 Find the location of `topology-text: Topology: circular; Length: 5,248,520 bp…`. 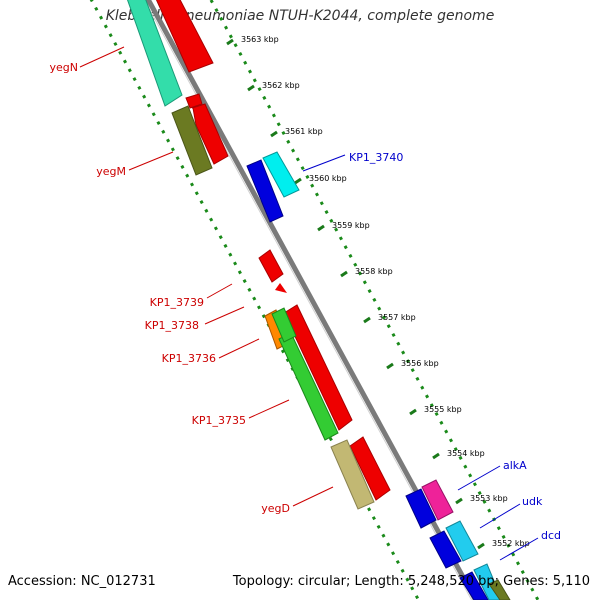

topology-text: Topology: circular; Length: 5,248,520 bp… is located at coordinates (411, 581).